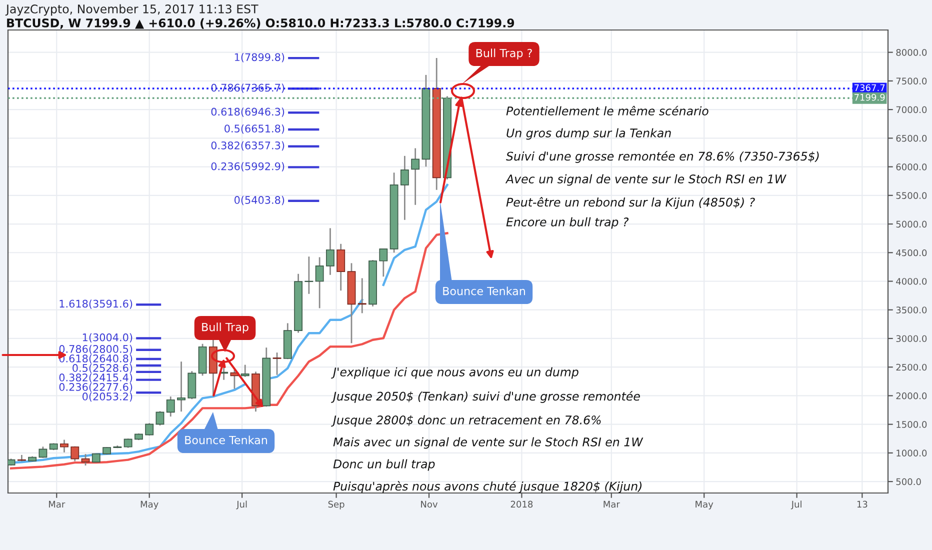 The height and width of the screenshot is (550, 932). What do you see at coordinates (911, 110) in the screenshot?
I see `y-tick-label: 7000.0` at bounding box center [911, 110].